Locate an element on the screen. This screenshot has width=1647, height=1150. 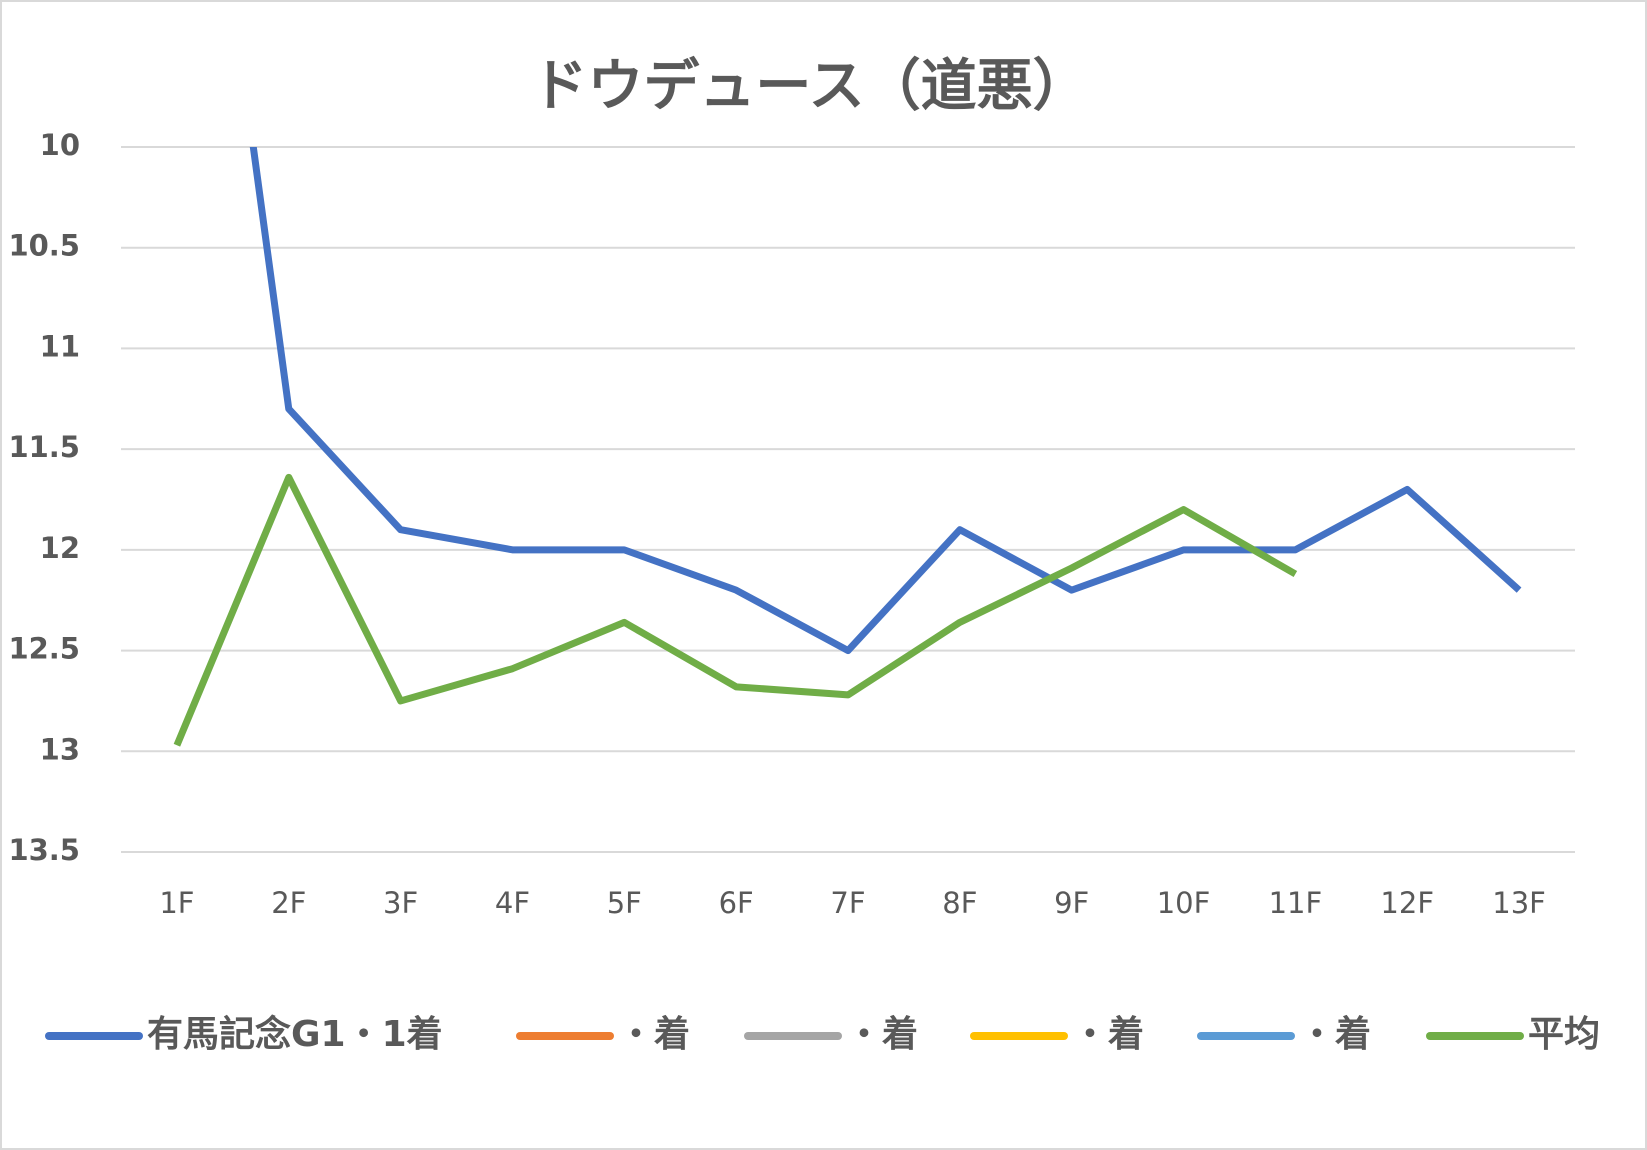
x-tick-label: 4F is located at coordinates (512, 903).